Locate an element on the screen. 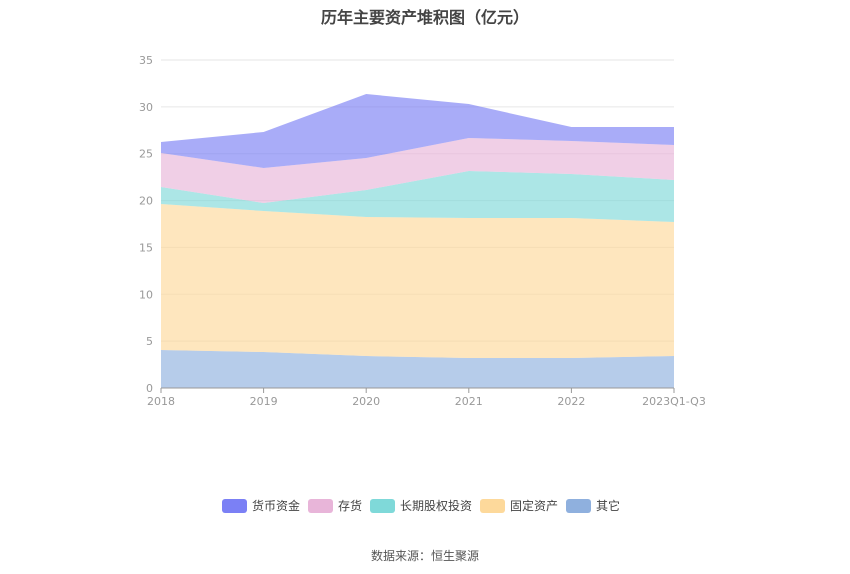 This screenshot has width=850, height=574. area-存货 is located at coordinates (417, 170).